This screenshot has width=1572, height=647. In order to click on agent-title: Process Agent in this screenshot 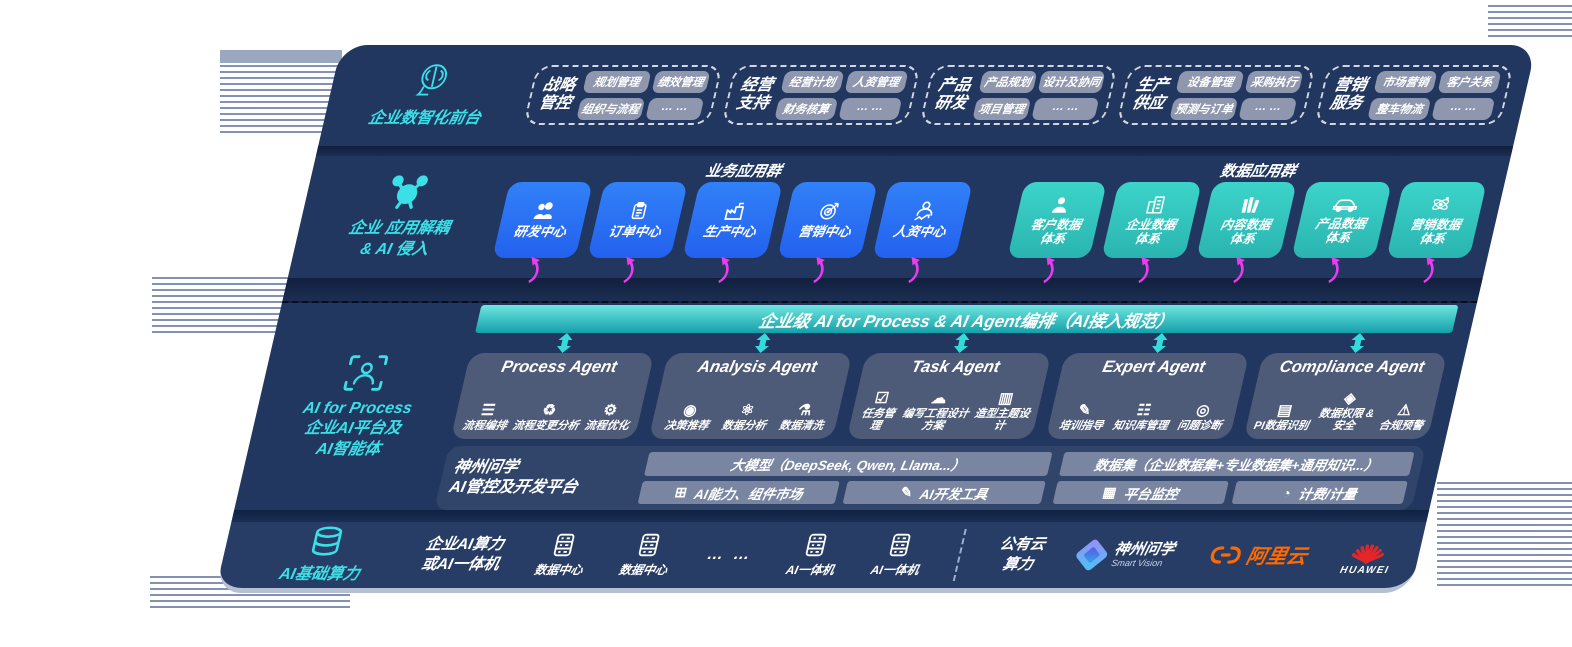, I will do `click(559, 367)`.